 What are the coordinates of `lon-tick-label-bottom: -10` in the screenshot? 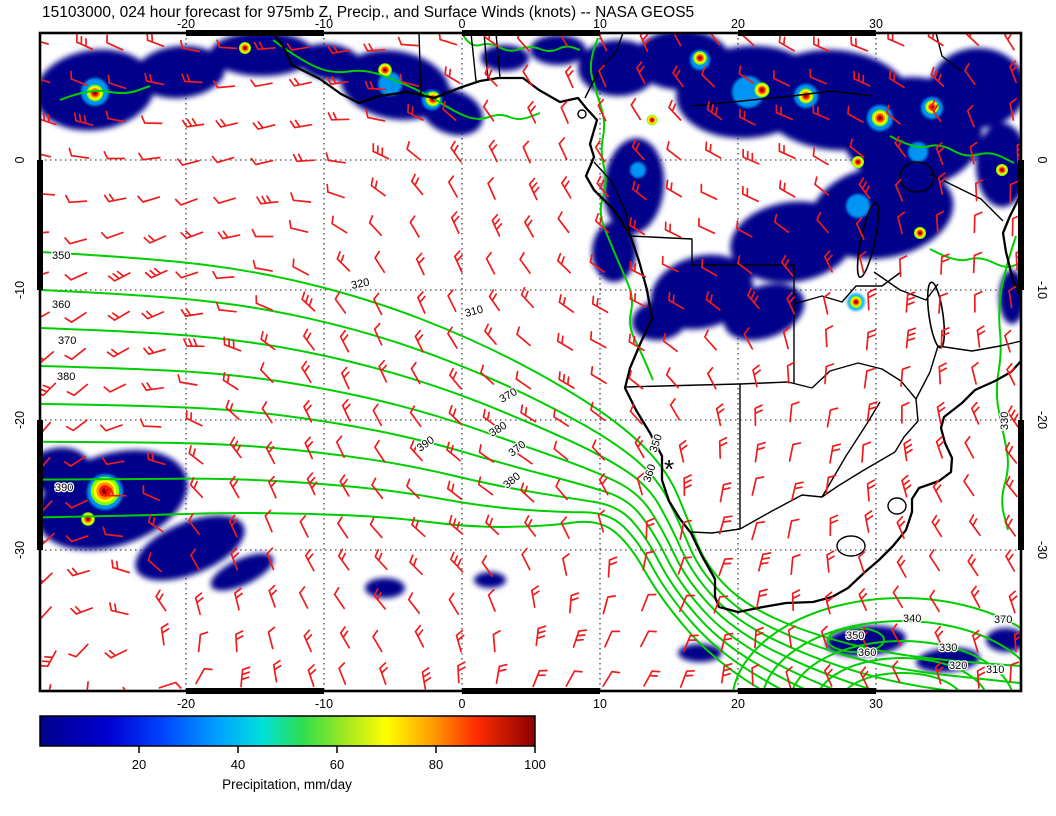 It's located at (324, 704).